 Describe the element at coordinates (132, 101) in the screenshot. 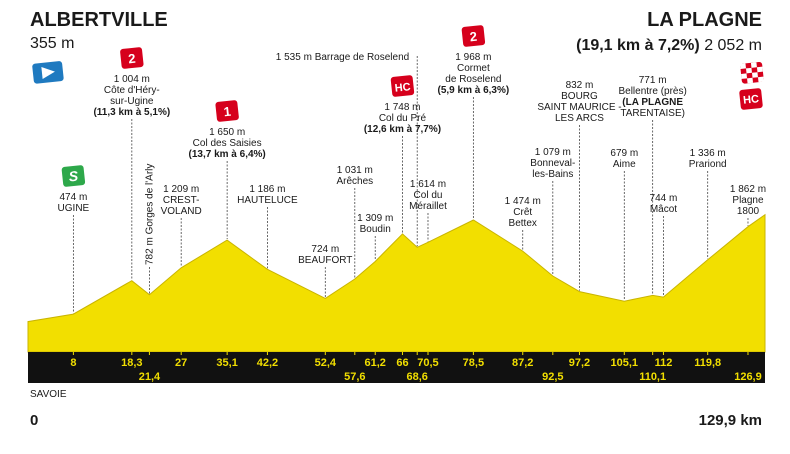

I see `waypoint-label: sur-Ugine` at that location.